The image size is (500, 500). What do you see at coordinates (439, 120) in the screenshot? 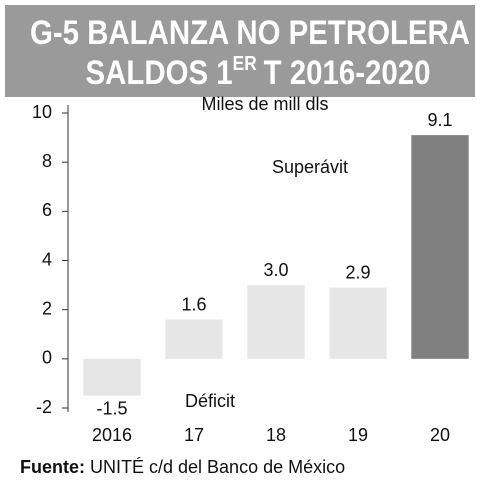
I see `value-label: 9.1` at bounding box center [439, 120].